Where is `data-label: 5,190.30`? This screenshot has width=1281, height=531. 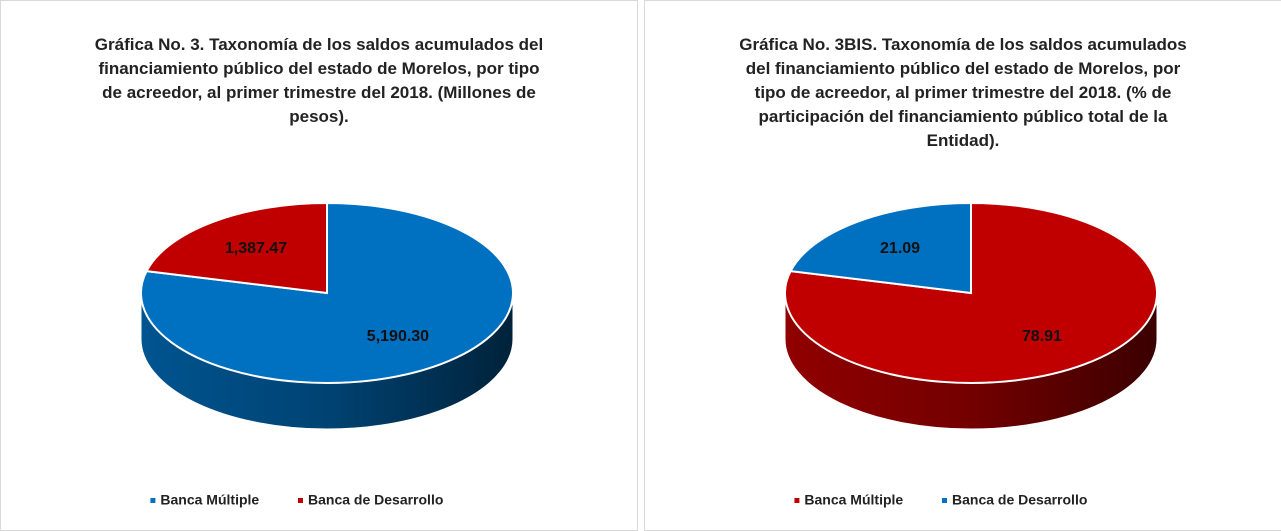
data-label: 5,190.30 is located at coordinates (398, 336).